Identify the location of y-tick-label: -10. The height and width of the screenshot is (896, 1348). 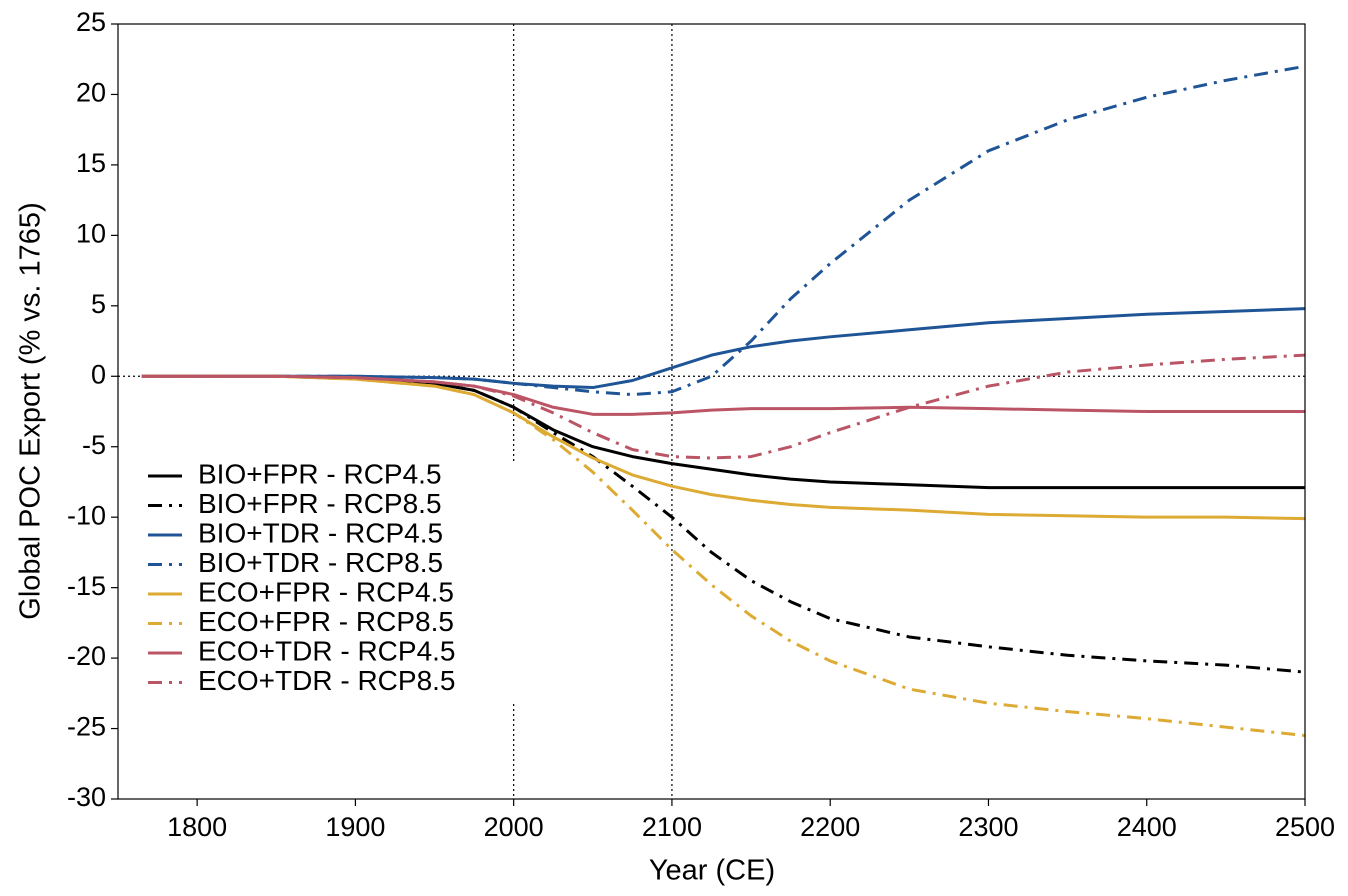
(86, 515).